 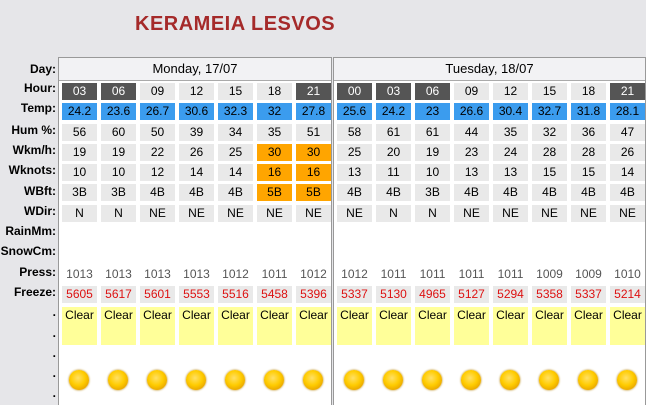 What do you see at coordinates (510, 152) in the screenshot?
I see `wind-kmh-cell: 24` at bounding box center [510, 152].